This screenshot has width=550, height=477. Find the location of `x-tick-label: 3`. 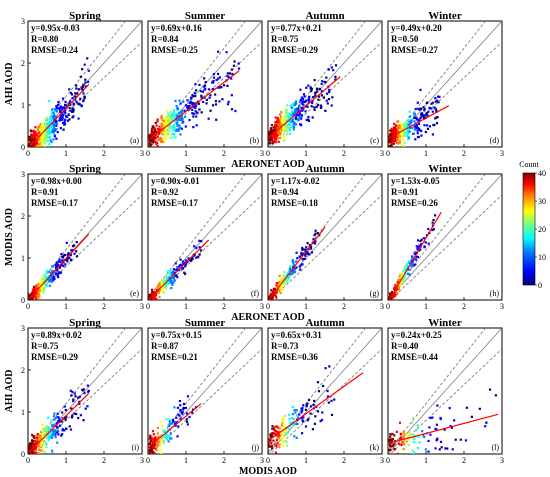

x-tick-label: 3 is located at coordinates (502, 306).